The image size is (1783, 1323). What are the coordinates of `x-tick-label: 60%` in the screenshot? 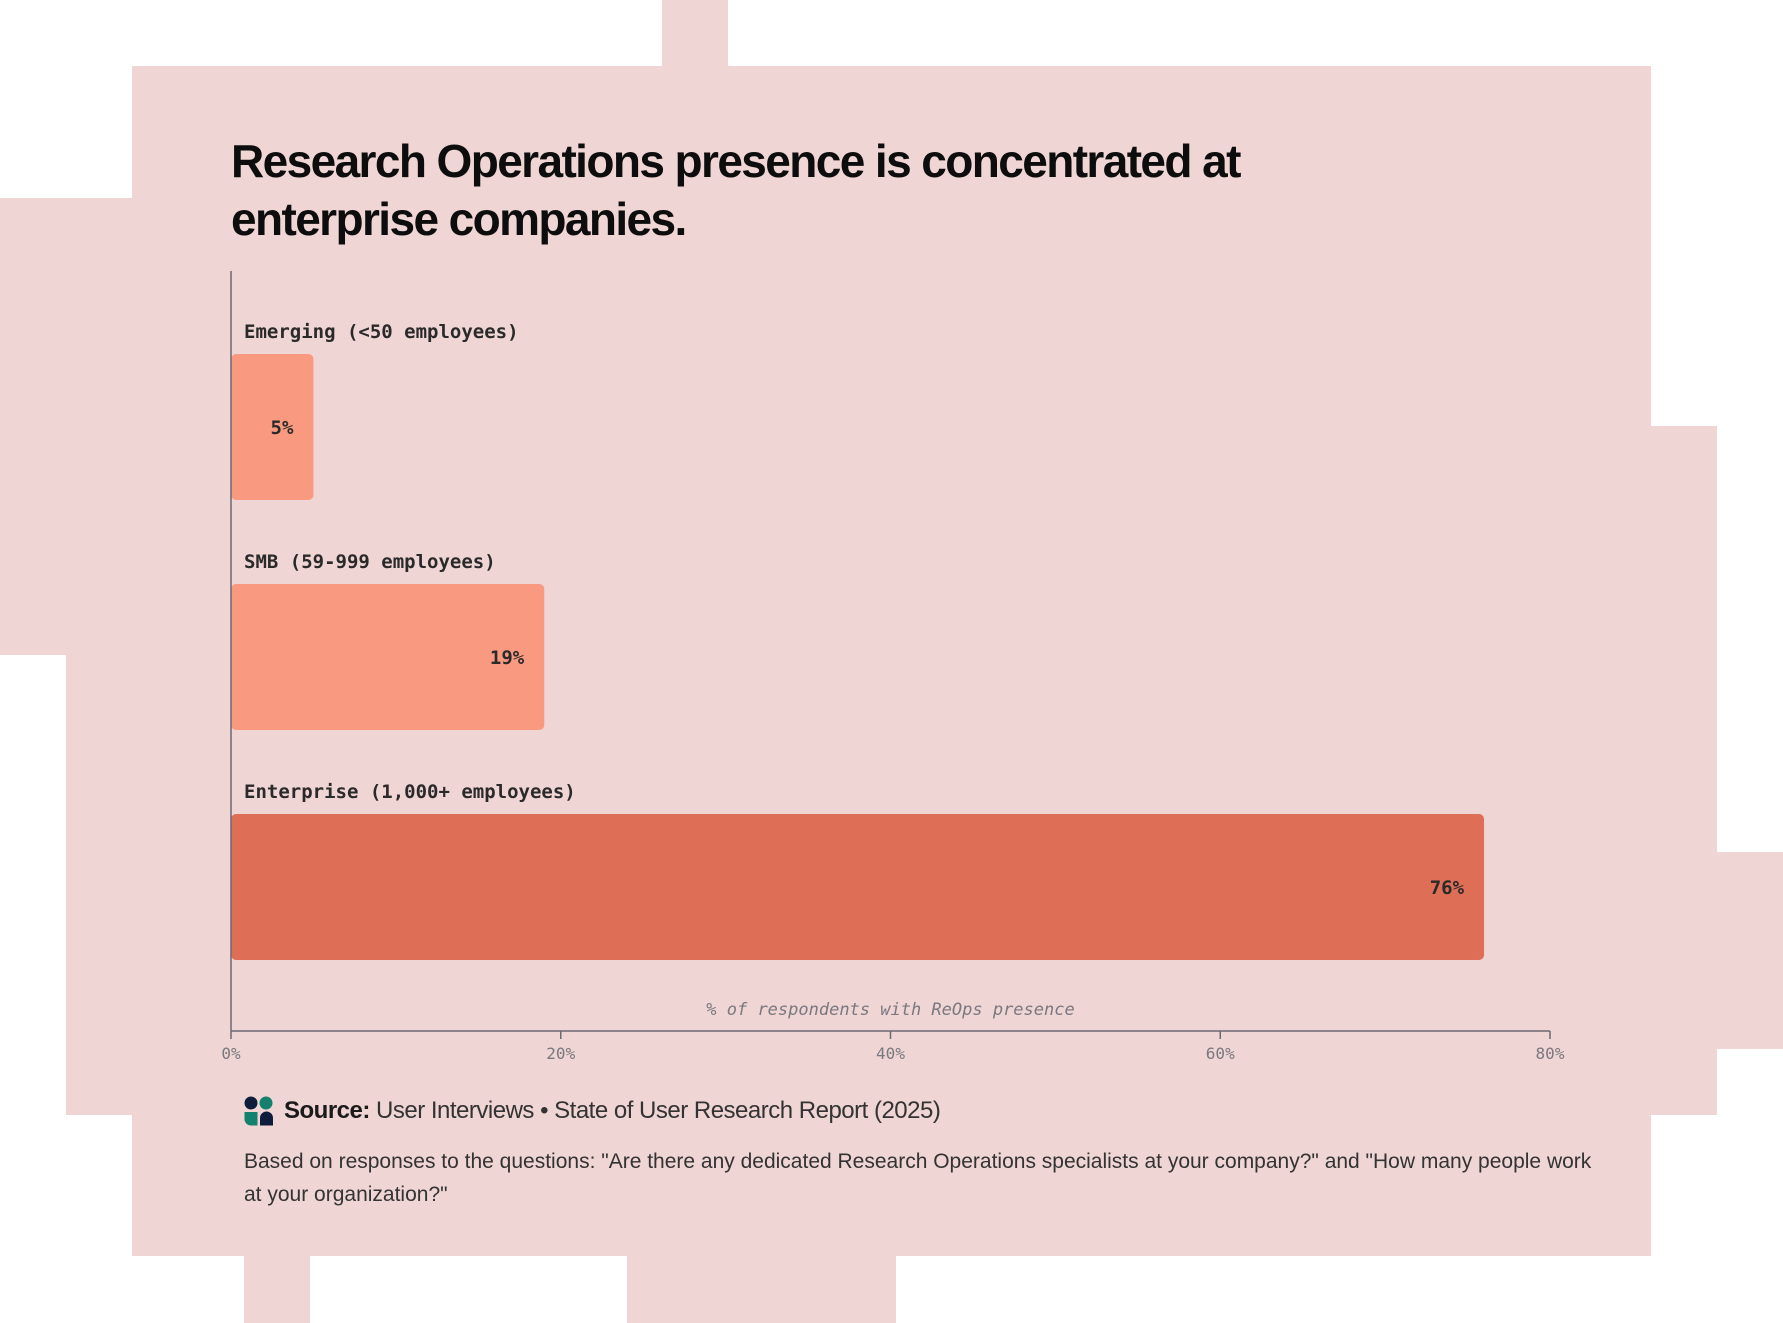 It's located at (1220, 1053).